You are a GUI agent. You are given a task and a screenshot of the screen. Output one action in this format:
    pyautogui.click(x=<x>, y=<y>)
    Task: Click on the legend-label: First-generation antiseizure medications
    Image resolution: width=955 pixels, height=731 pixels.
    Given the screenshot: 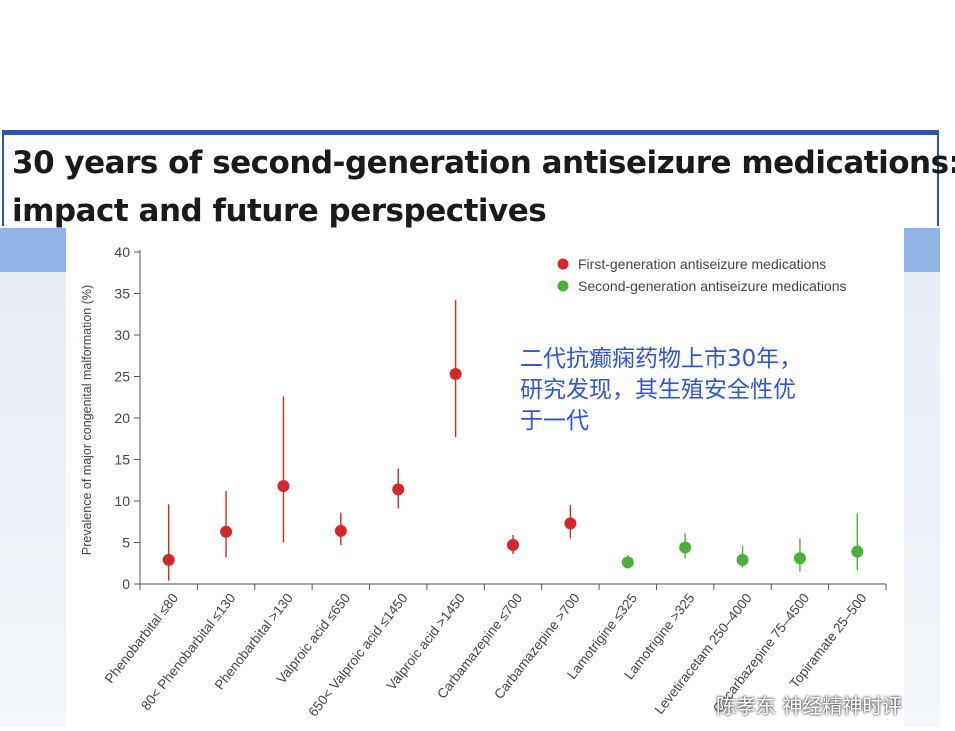 What is the action you would take?
    pyautogui.click(x=702, y=264)
    